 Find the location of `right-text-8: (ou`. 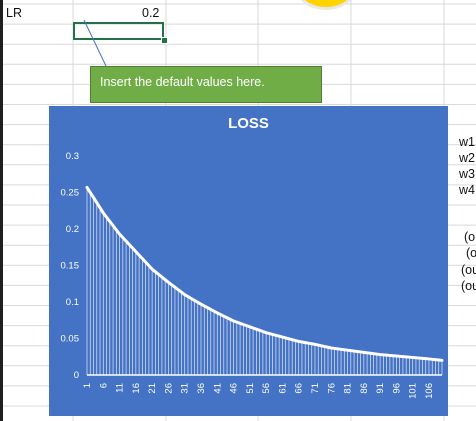

right-text-8: (ou is located at coordinates (468, 286).